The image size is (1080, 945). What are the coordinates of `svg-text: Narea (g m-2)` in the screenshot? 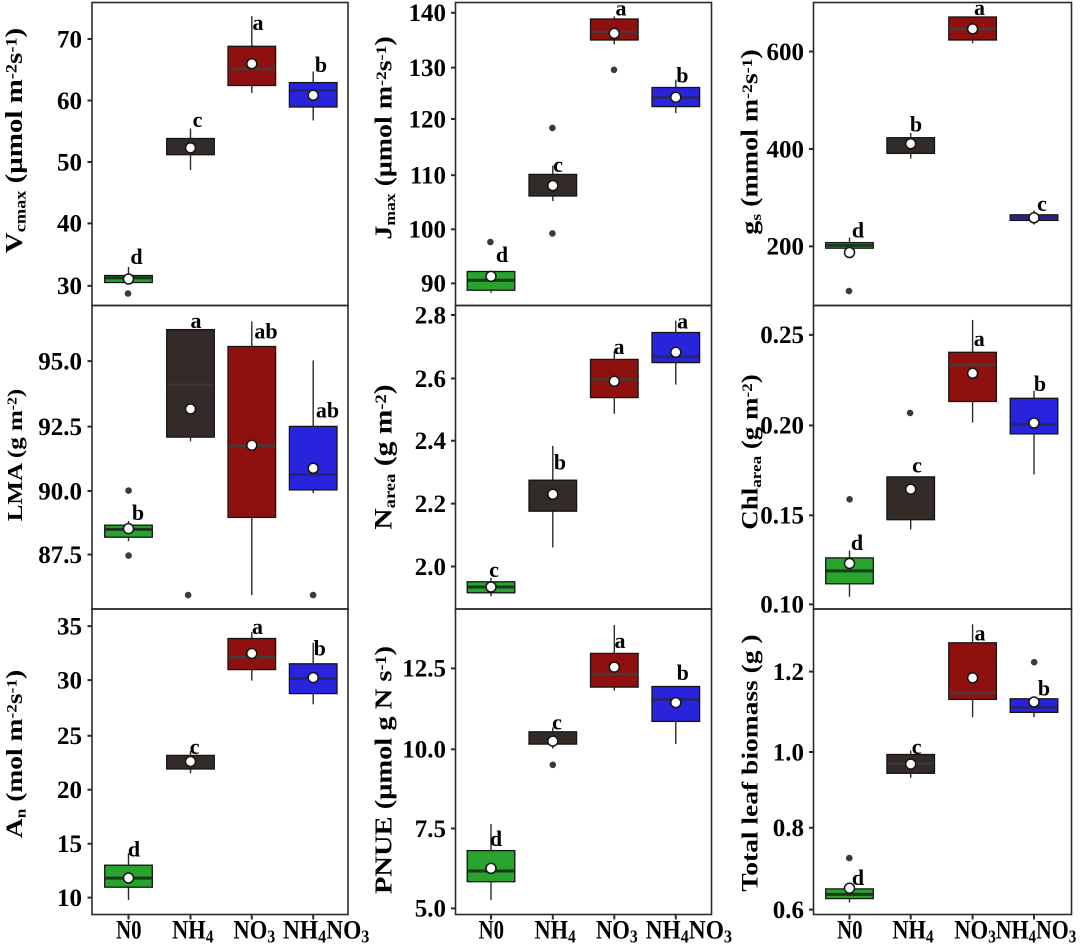 It's located at (384, 456).